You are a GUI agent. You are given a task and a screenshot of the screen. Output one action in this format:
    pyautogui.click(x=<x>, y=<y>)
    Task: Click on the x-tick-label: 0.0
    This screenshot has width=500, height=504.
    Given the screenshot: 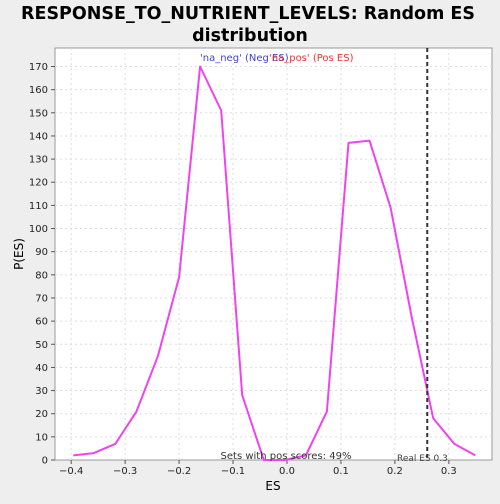 What is the action you would take?
    pyautogui.click(x=287, y=471)
    